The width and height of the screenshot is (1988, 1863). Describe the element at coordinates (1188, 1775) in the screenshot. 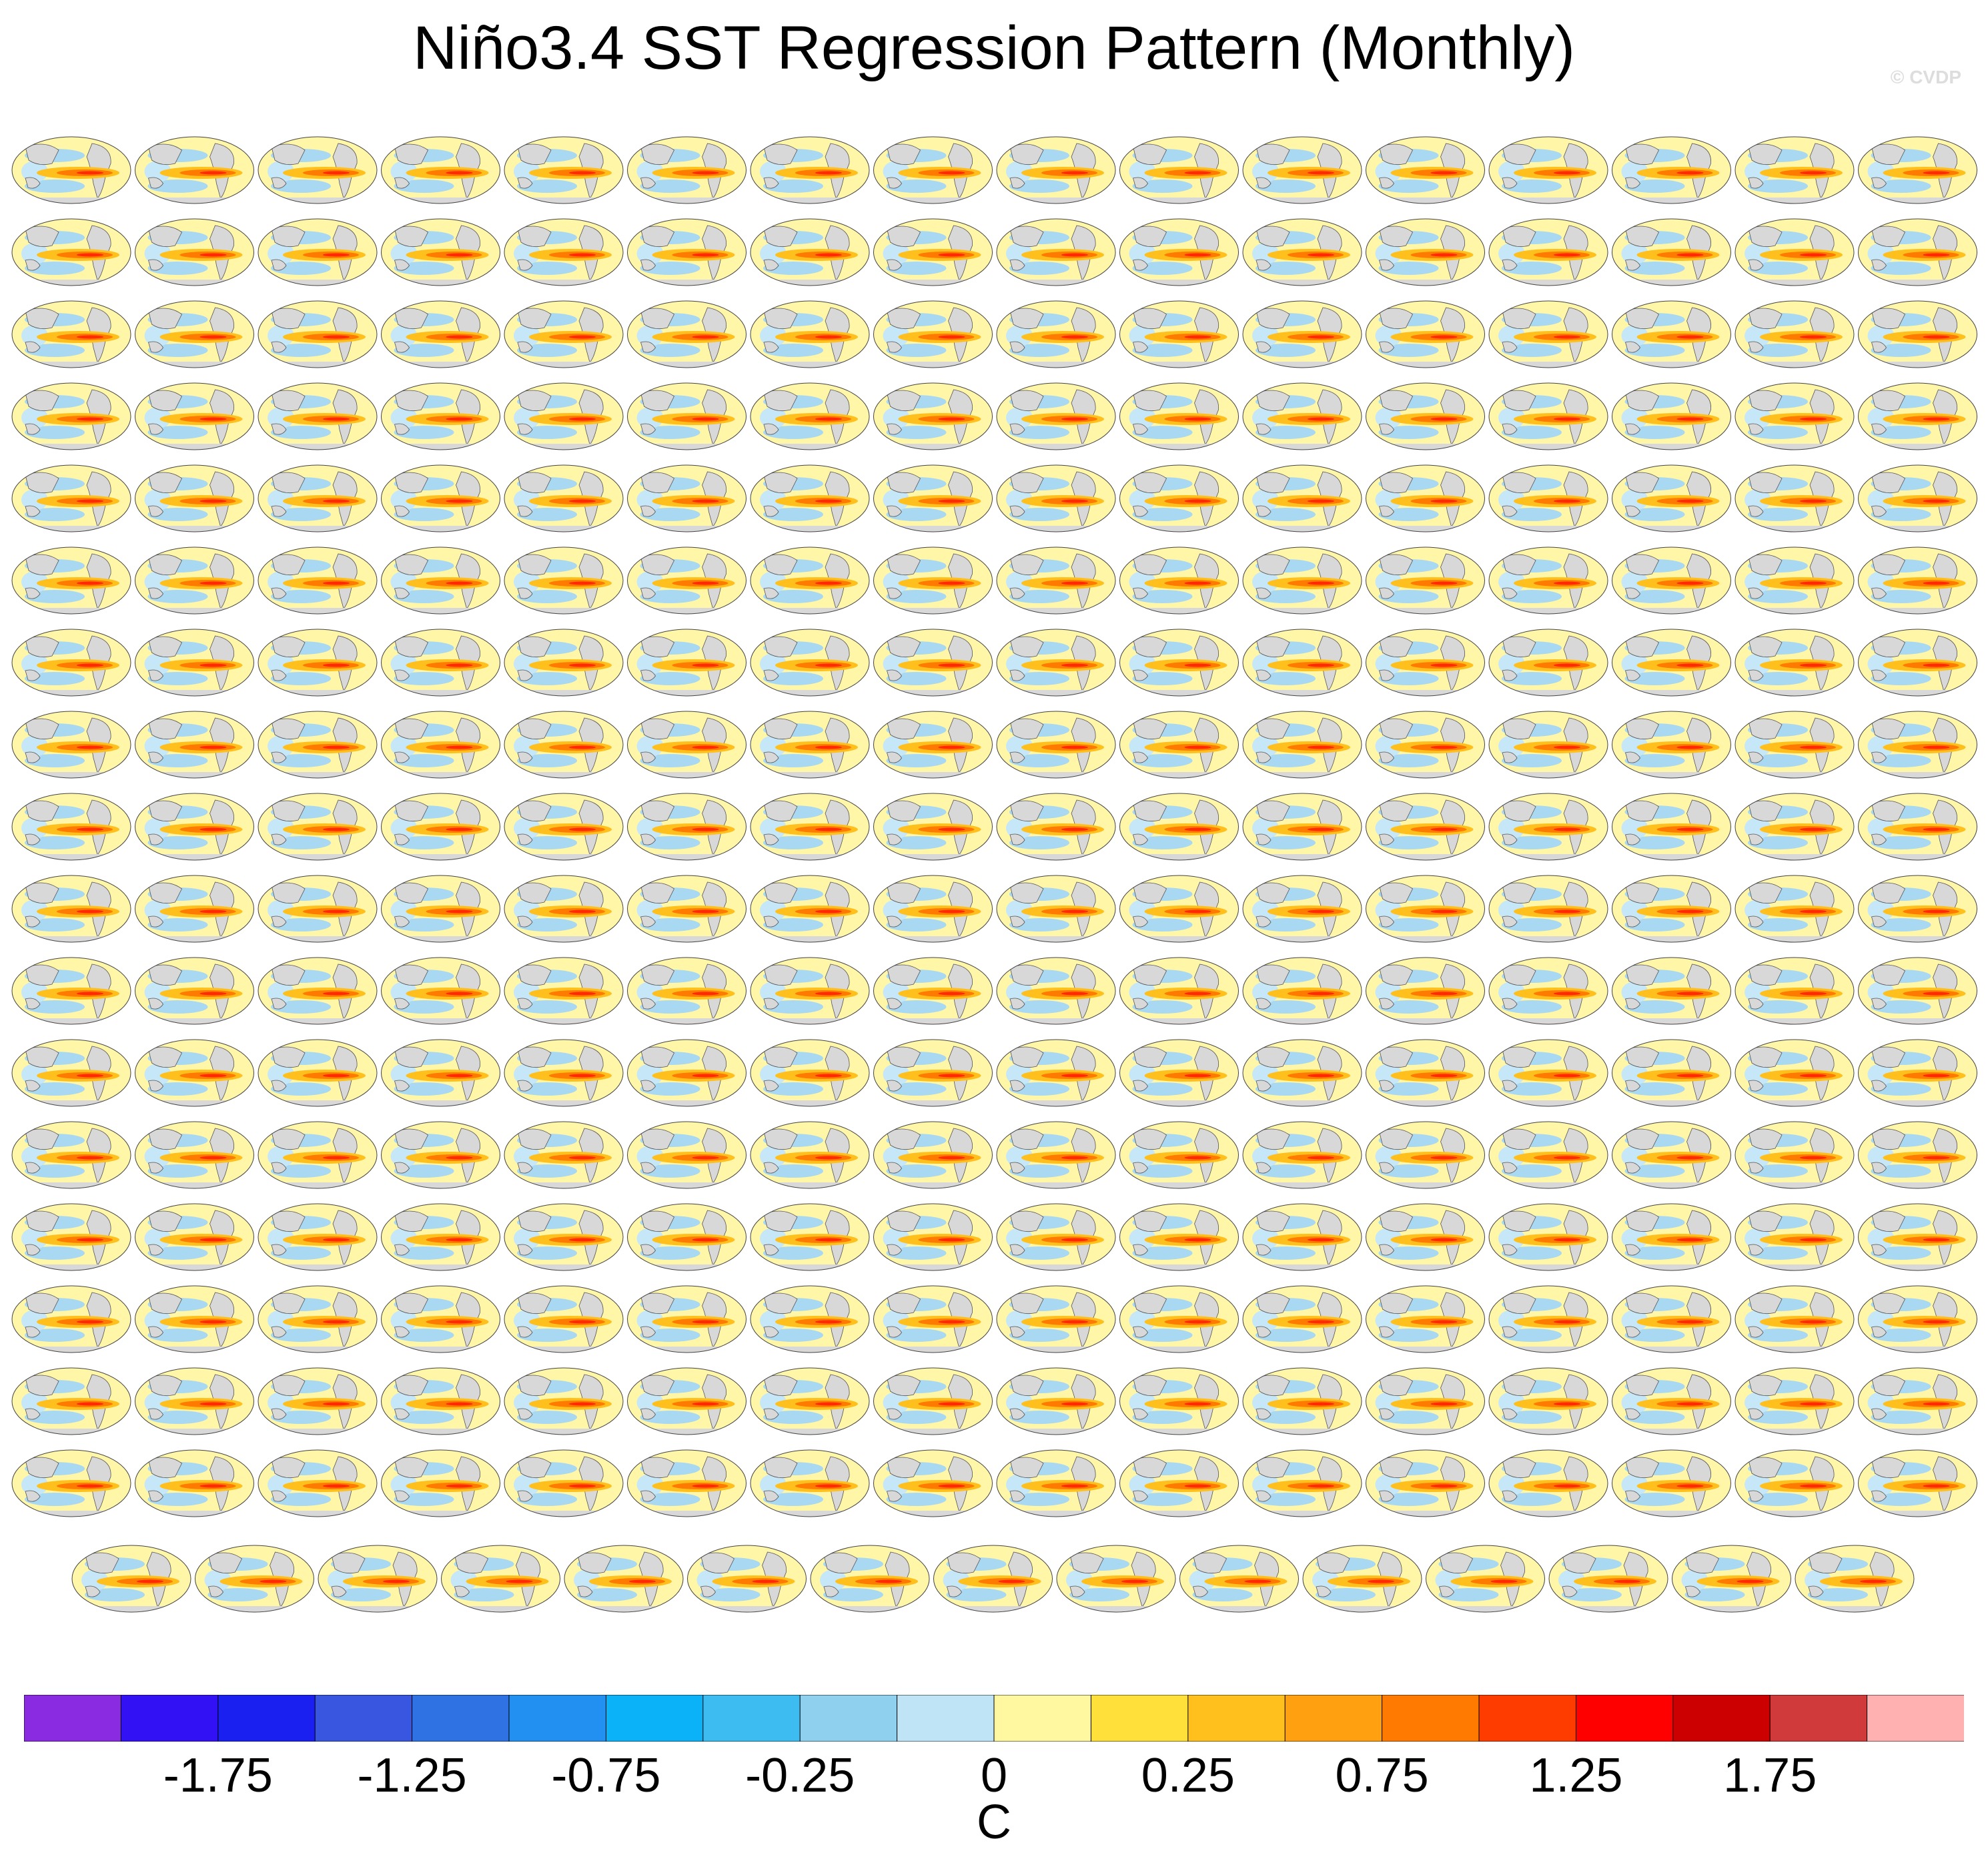

I see `colorbar-tick-label: 0.25` at that location.